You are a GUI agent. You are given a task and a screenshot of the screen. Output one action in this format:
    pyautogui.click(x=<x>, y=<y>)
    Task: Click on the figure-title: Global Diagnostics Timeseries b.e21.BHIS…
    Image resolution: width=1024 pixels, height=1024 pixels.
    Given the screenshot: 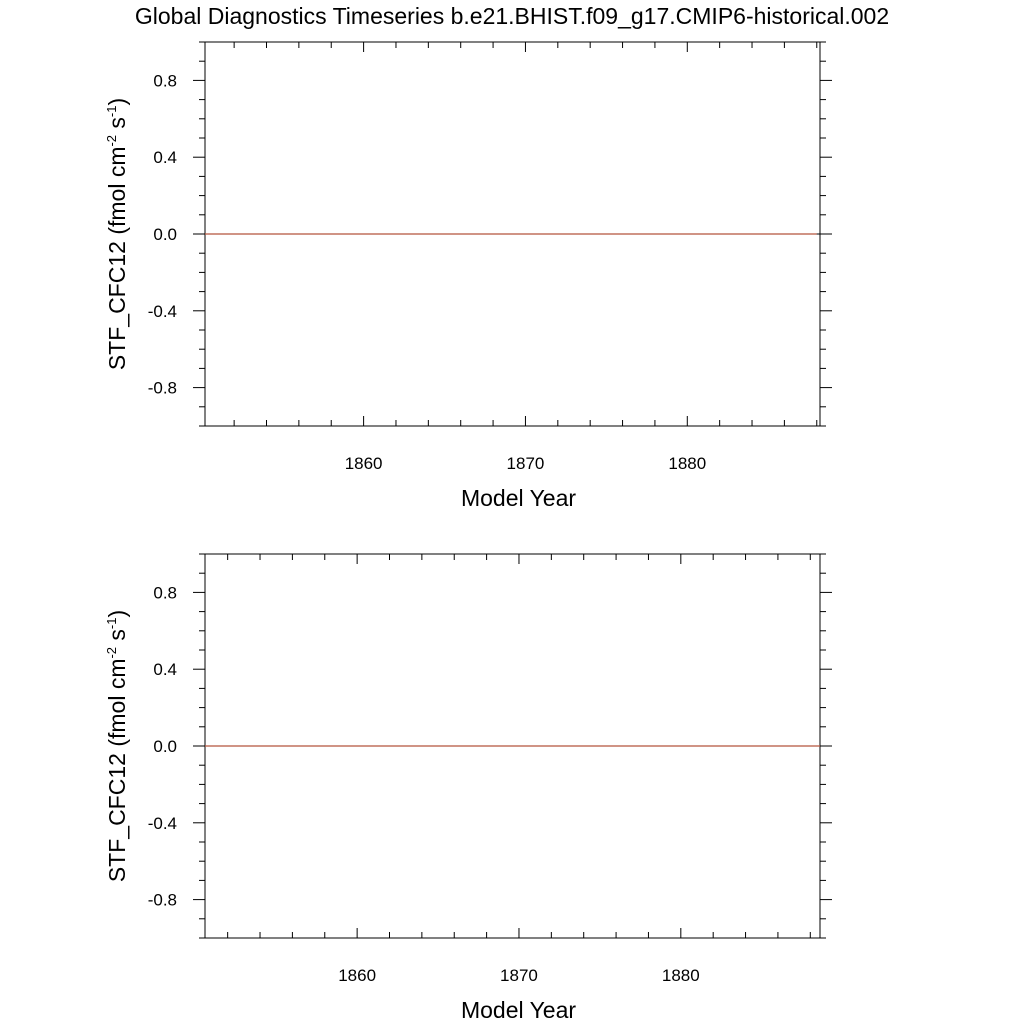 What is the action you would take?
    pyautogui.click(x=512, y=16)
    